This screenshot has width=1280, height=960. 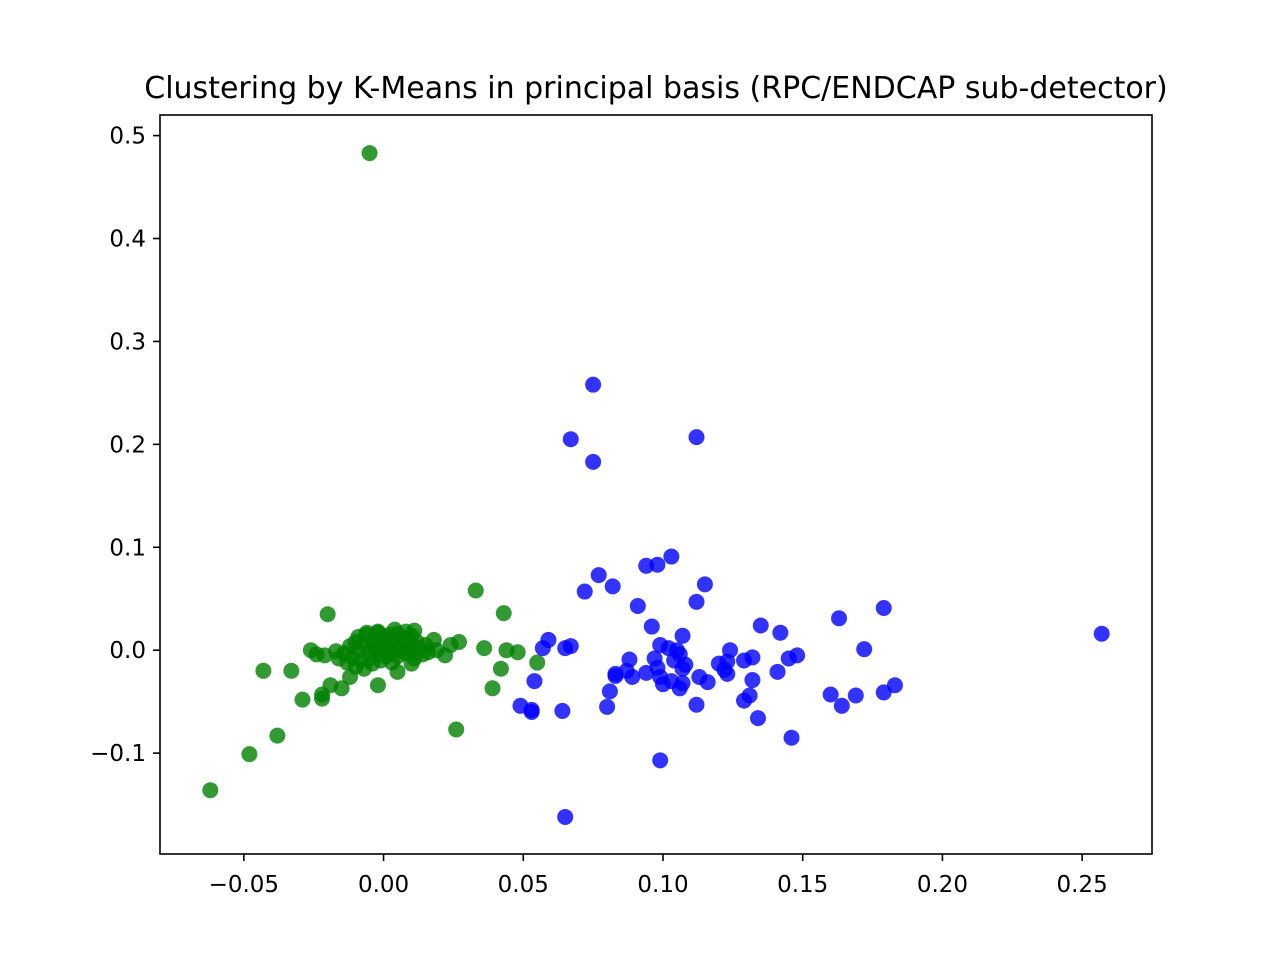 I want to click on y-tick-label: −0.1, so click(x=118, y=754).